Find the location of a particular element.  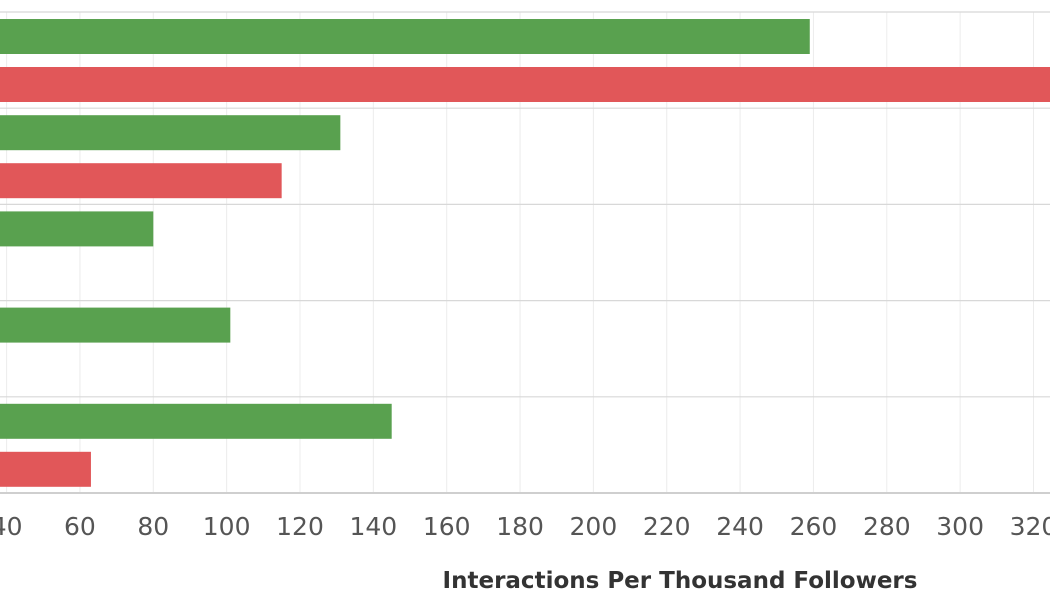

x-tick-label: 180 is located at coordinates (520, 526).